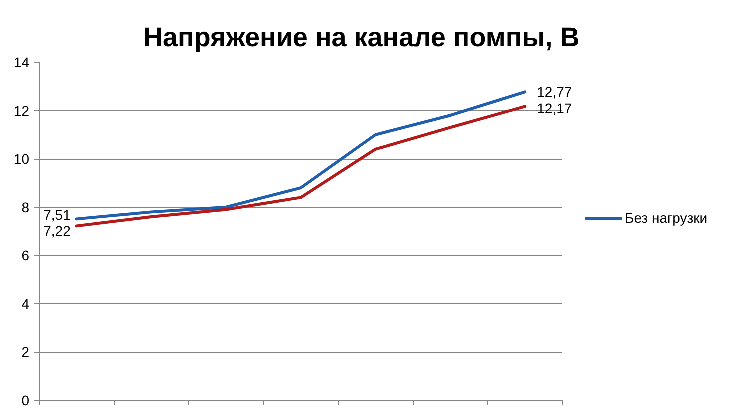 This screenshot has width=730, height=418. Describe the element at coordinates (554, 108) in the screenshot. I see `data-label: 12,17` at that location.